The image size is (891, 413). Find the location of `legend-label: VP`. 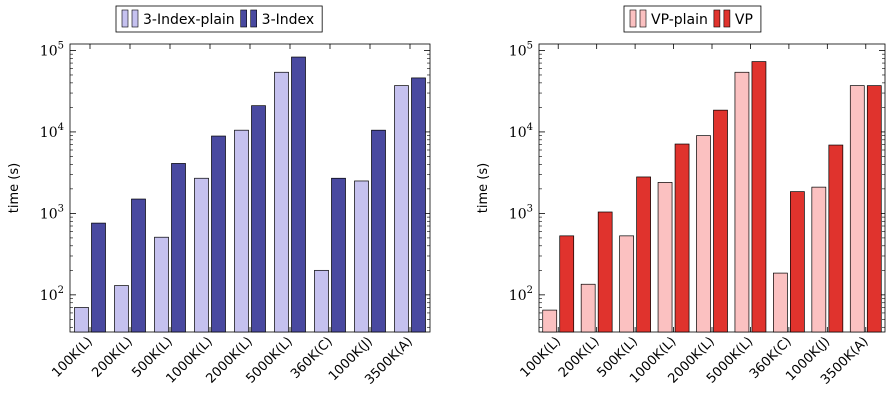

legend-label: VP is located at coordinates (744, 20).